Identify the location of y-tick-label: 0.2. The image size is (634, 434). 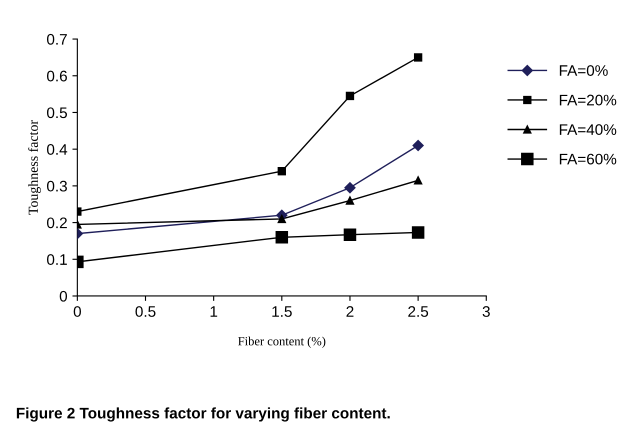
(56, 222).